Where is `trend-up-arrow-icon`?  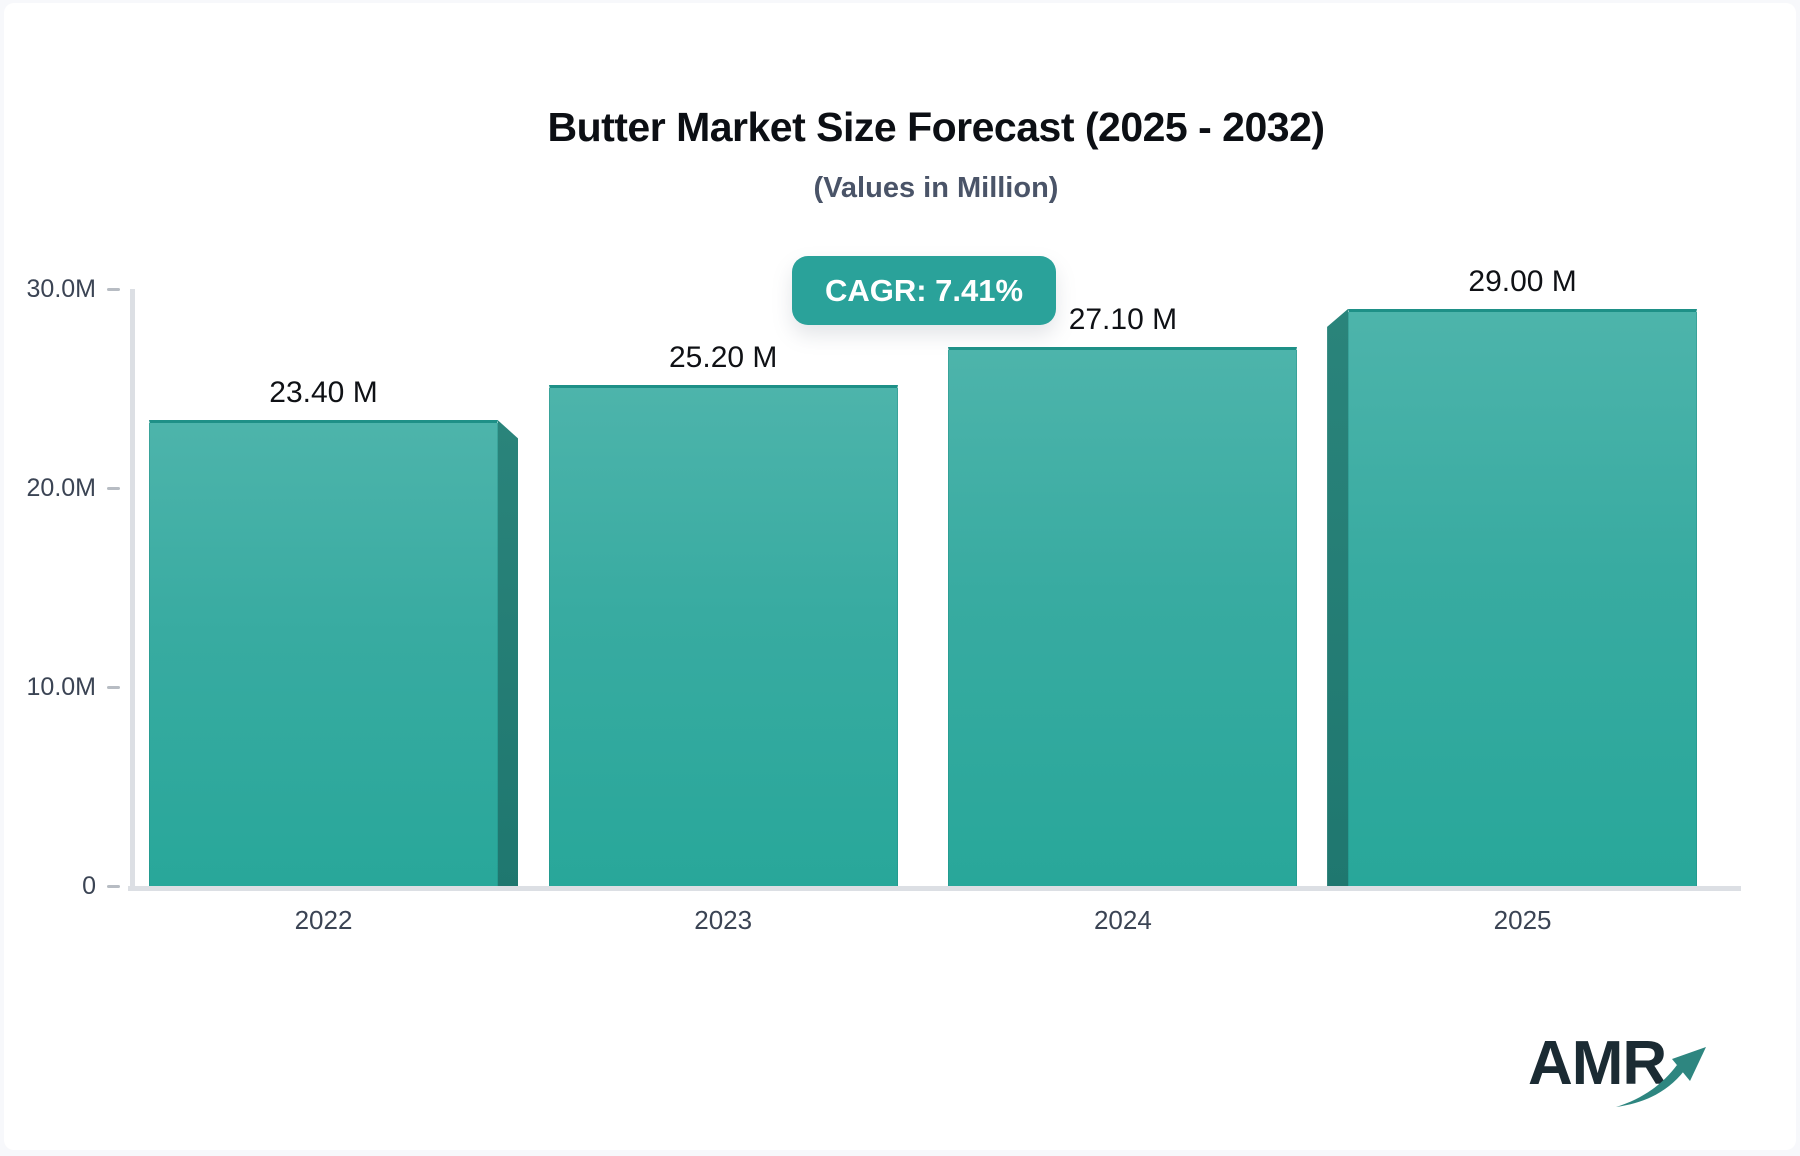
trend-up-arrow-icon is located at coordinates (1661, 1077).